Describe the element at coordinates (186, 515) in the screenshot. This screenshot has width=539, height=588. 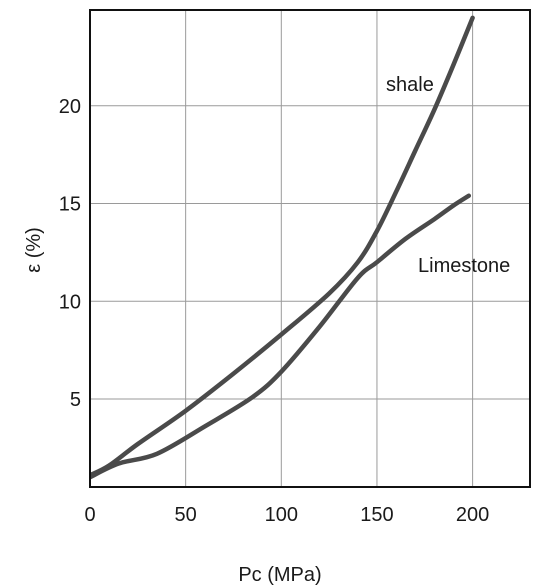
I see `x-tick-label: 50` at that location.